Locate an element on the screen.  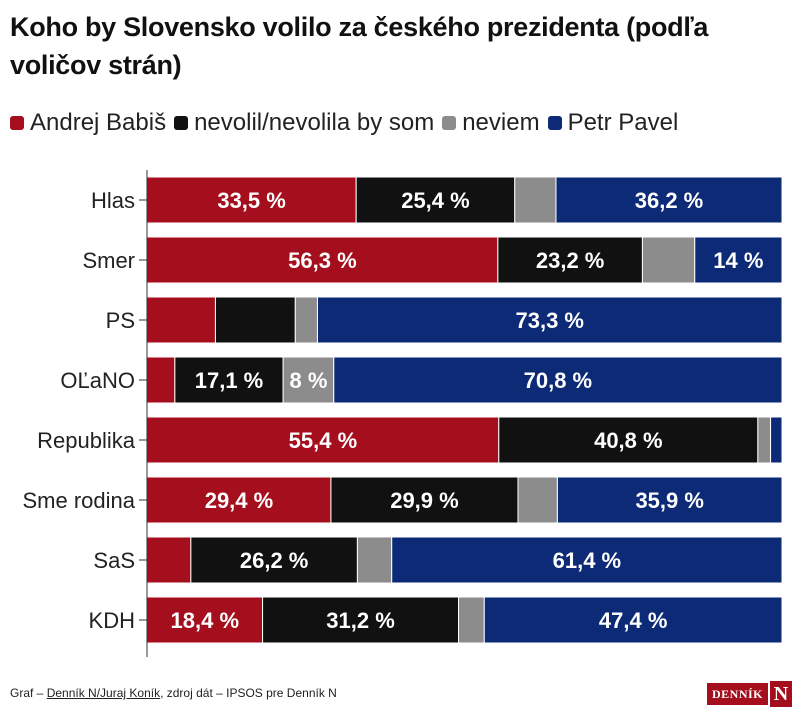
legend-item-babis: Andrej Babiš is located at coordinates (88, 123).